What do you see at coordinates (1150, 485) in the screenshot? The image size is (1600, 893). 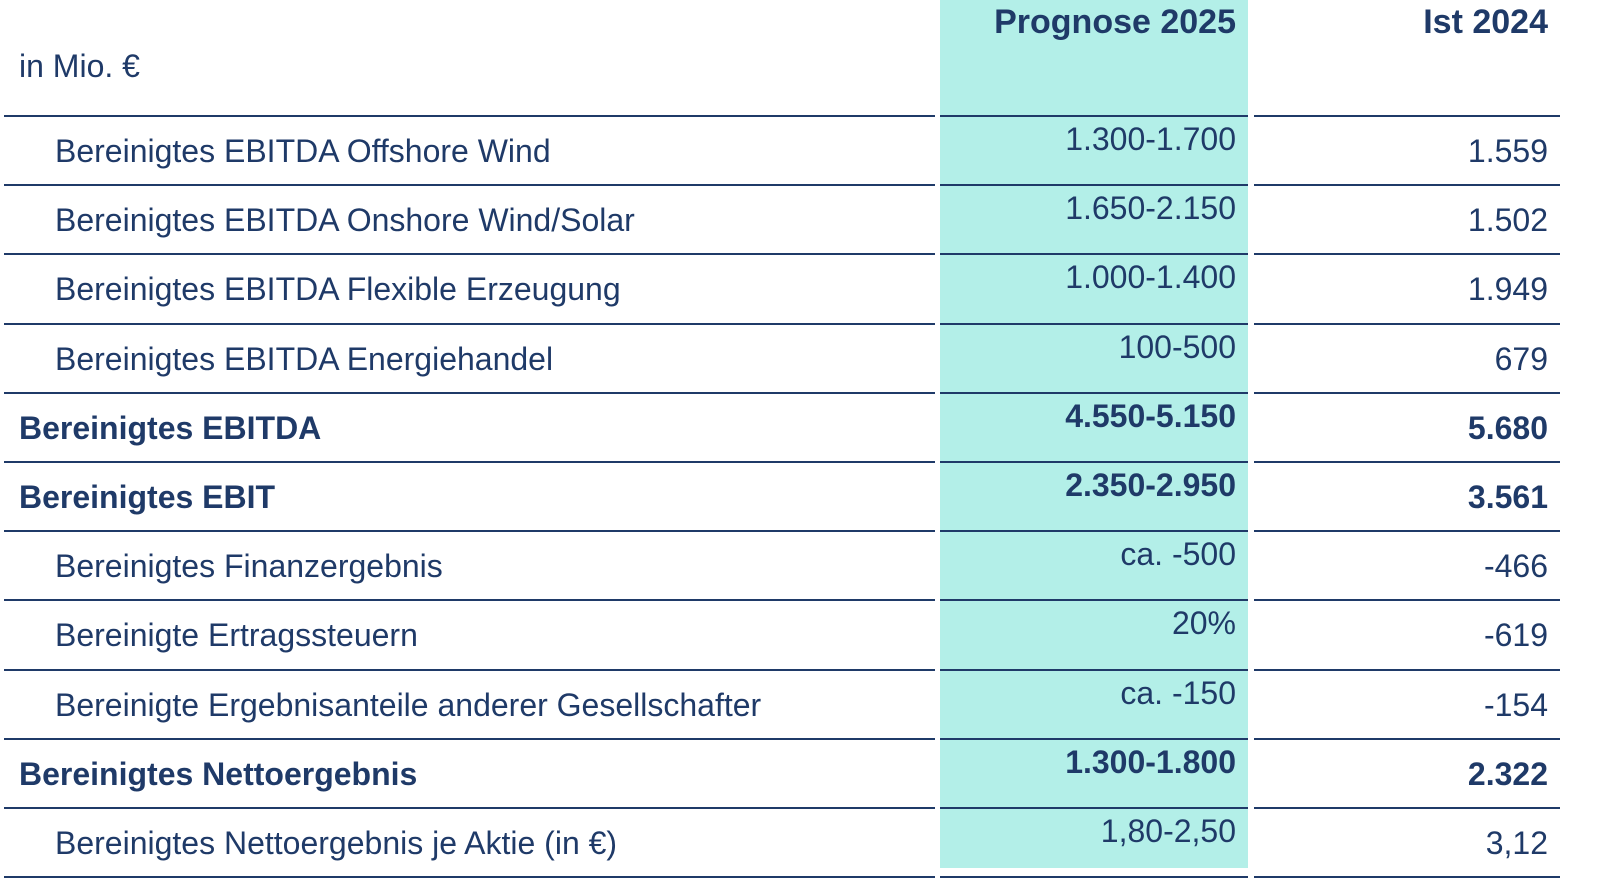 I see `forecast-value: 2.350-2.950` at bounding box center [1150, 485].